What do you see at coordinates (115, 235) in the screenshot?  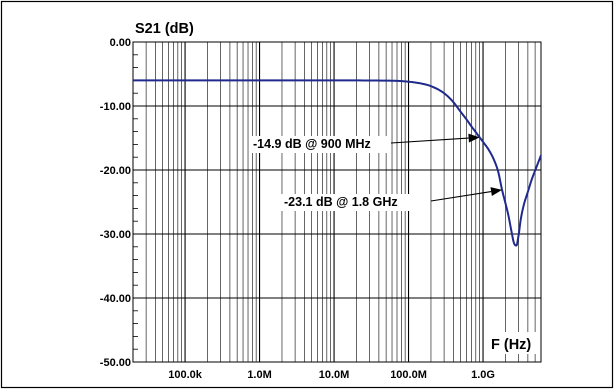 I see `y-tick-label: -30.00` at bounding box center [115, 235].